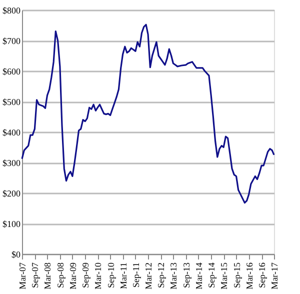 This screenshot has height=294, width=300. Describe the element at coordinates (111, 275) in the screenshot. I see `x-tick-label: Sep-10` at that location.